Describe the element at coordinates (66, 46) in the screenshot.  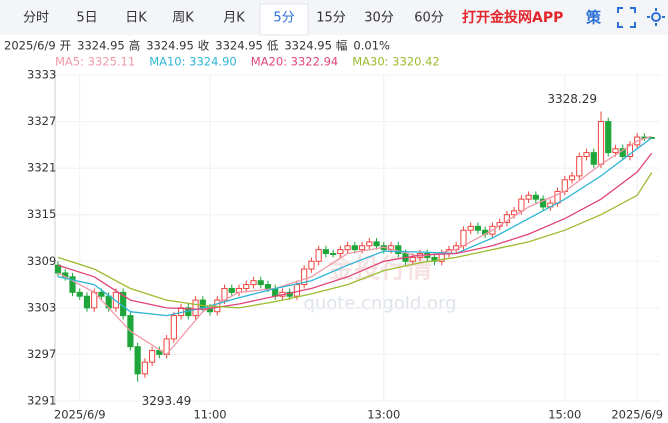
I see `info-item: 开` at that location.